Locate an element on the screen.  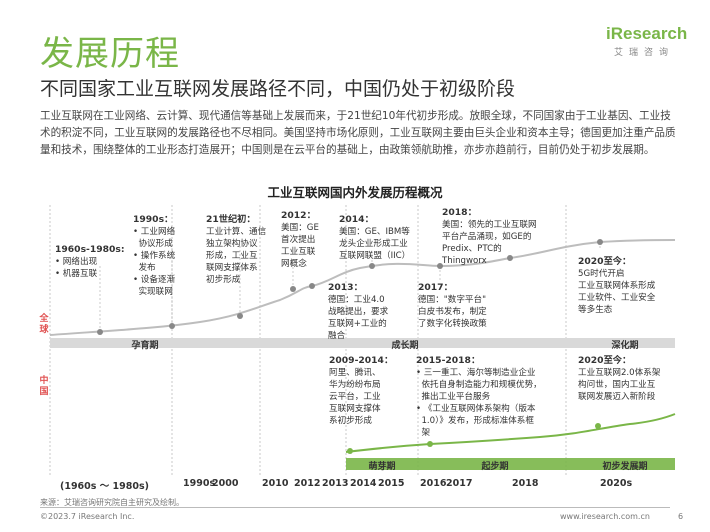
global-phase-band is located at coordinates (362, 343).